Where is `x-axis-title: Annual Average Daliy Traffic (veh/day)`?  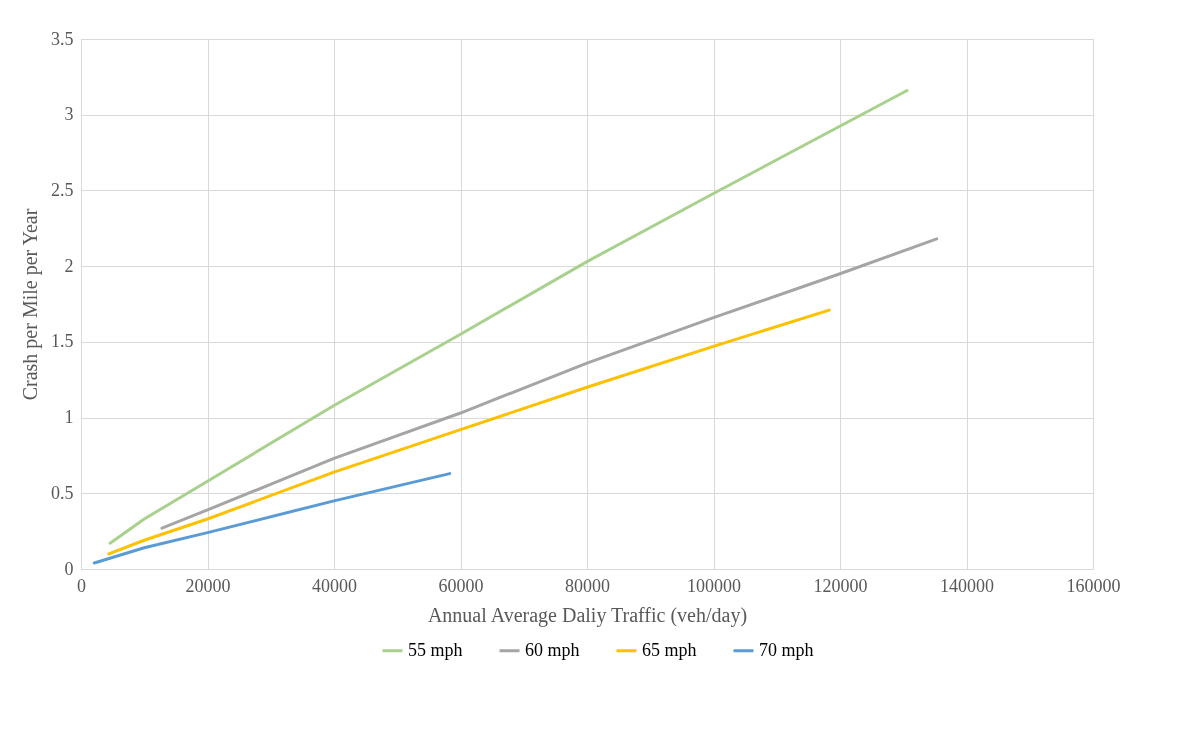
x-axis-title: Annual Average Daliy Traffic (veh/day) is located at coordinates (587, 615).